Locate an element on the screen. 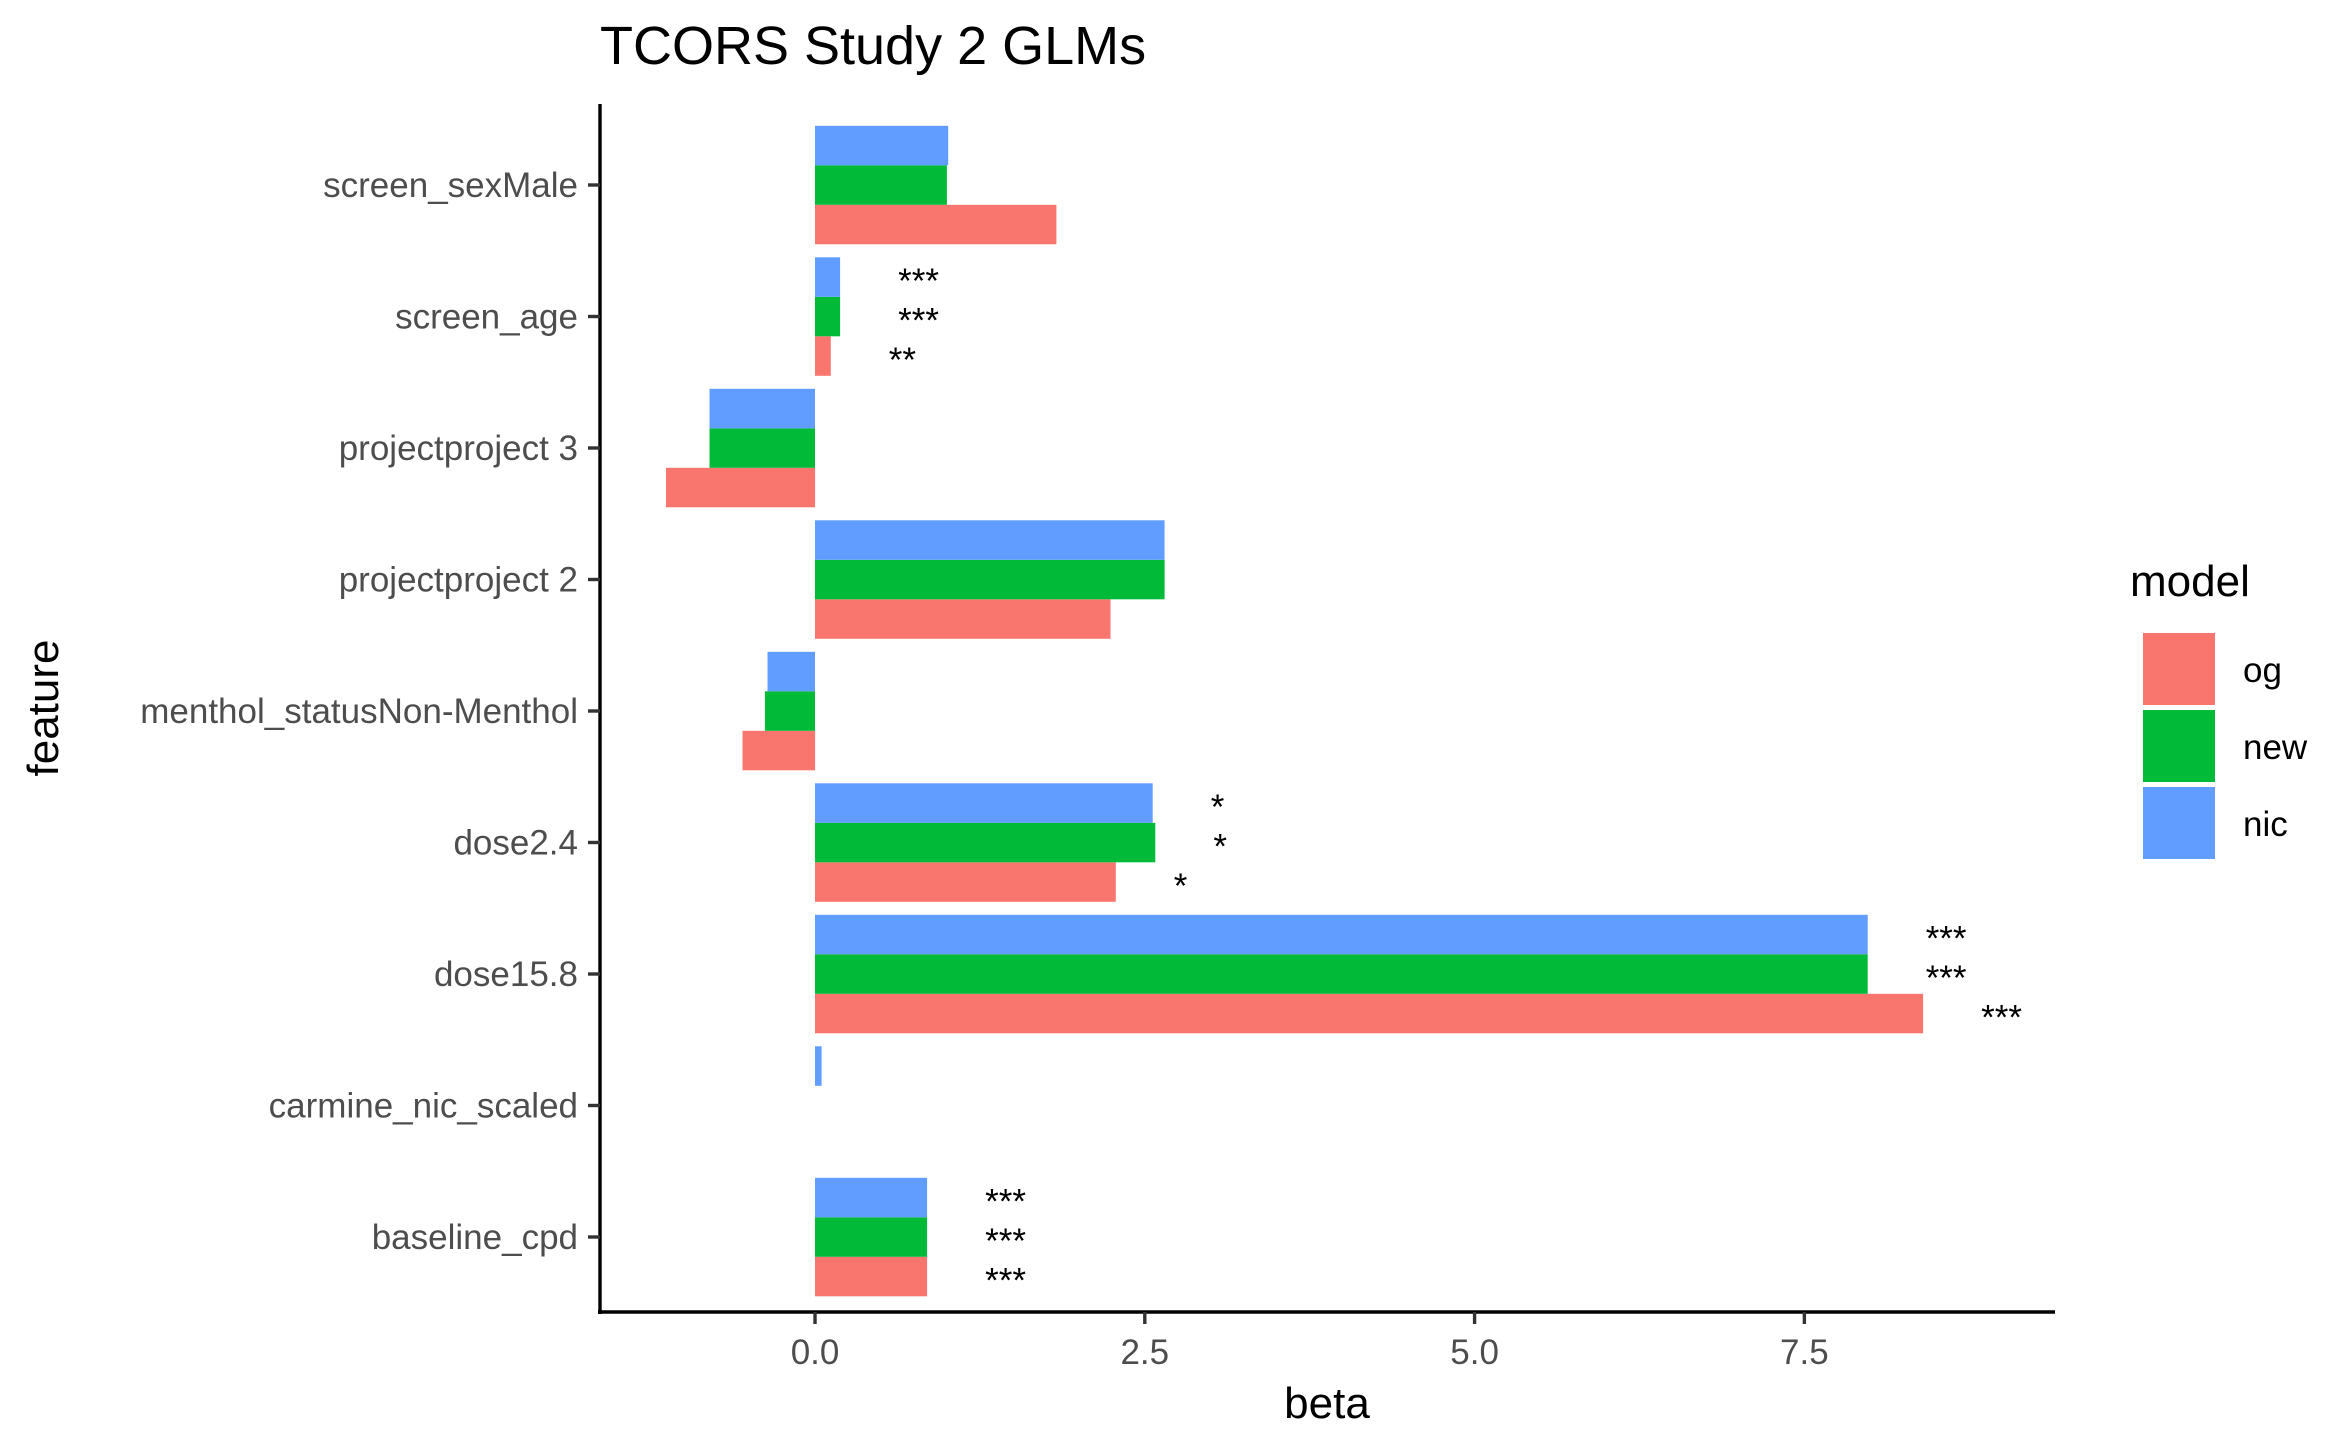 The image size is (2333, 1442). bar-nic-screen-sexmale is located at coordinates (882, 145).